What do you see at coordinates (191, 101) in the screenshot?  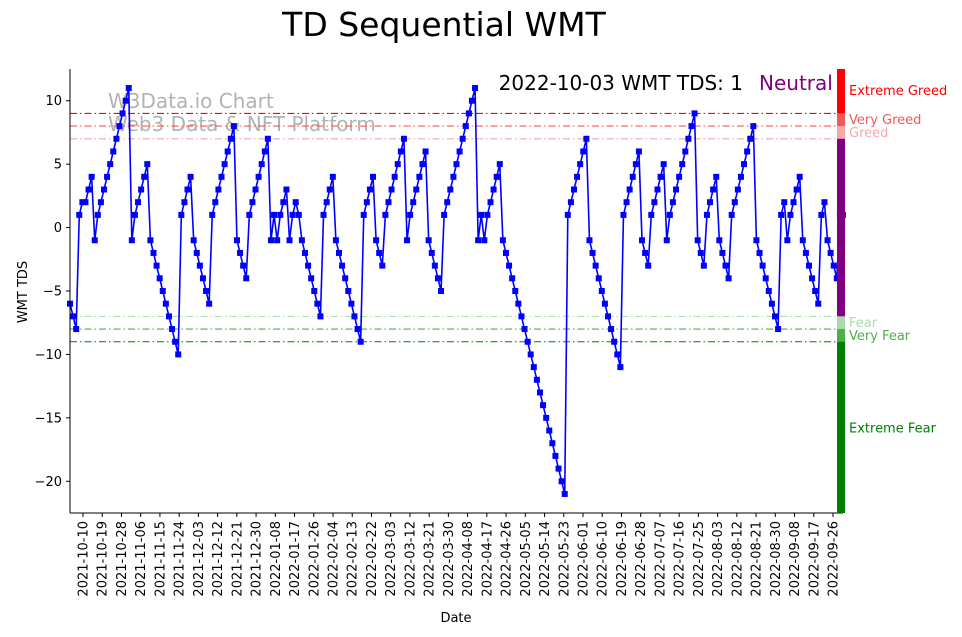 I see `watermark-line-1: W3Data.io Chart` at bounding box center [191, 101].